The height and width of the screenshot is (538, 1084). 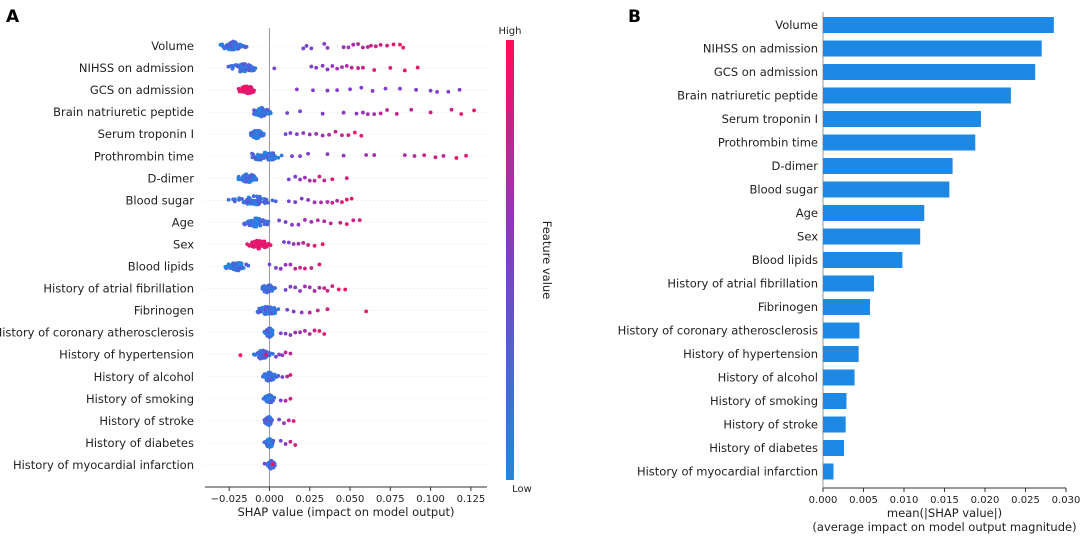 I want to click on colorbar-gradient, so click(x=510, y=260).